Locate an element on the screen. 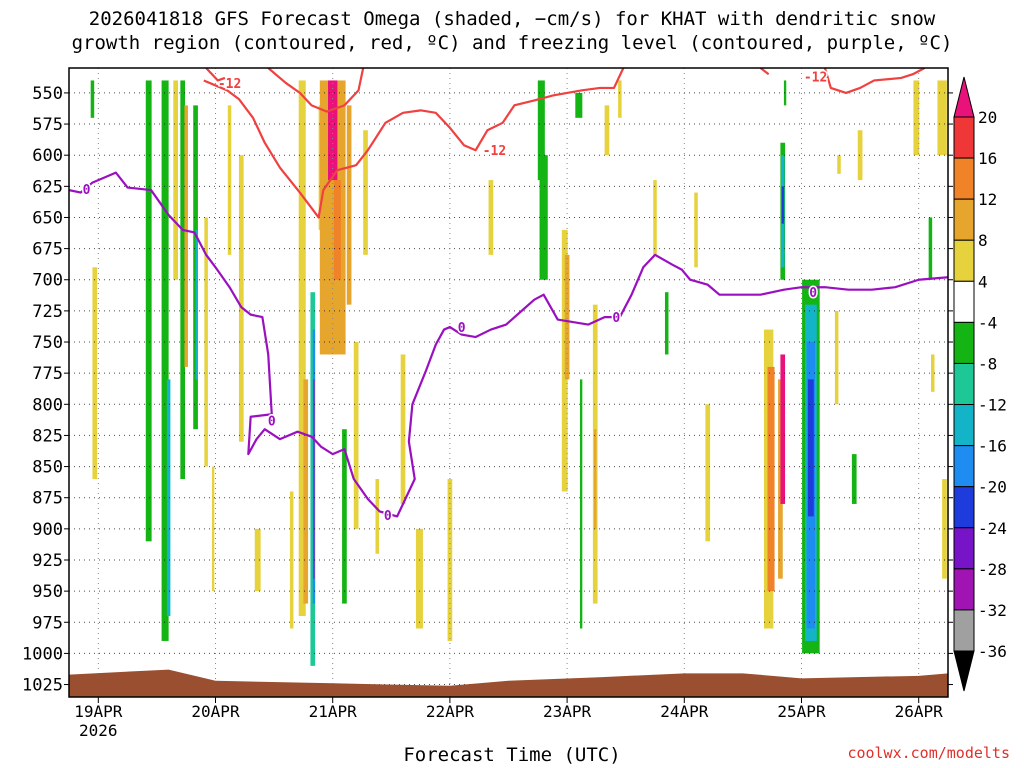 This screenshot has height=768, width=1024. colorbar-tick-label: 12 is located at coordinates (987, 199).